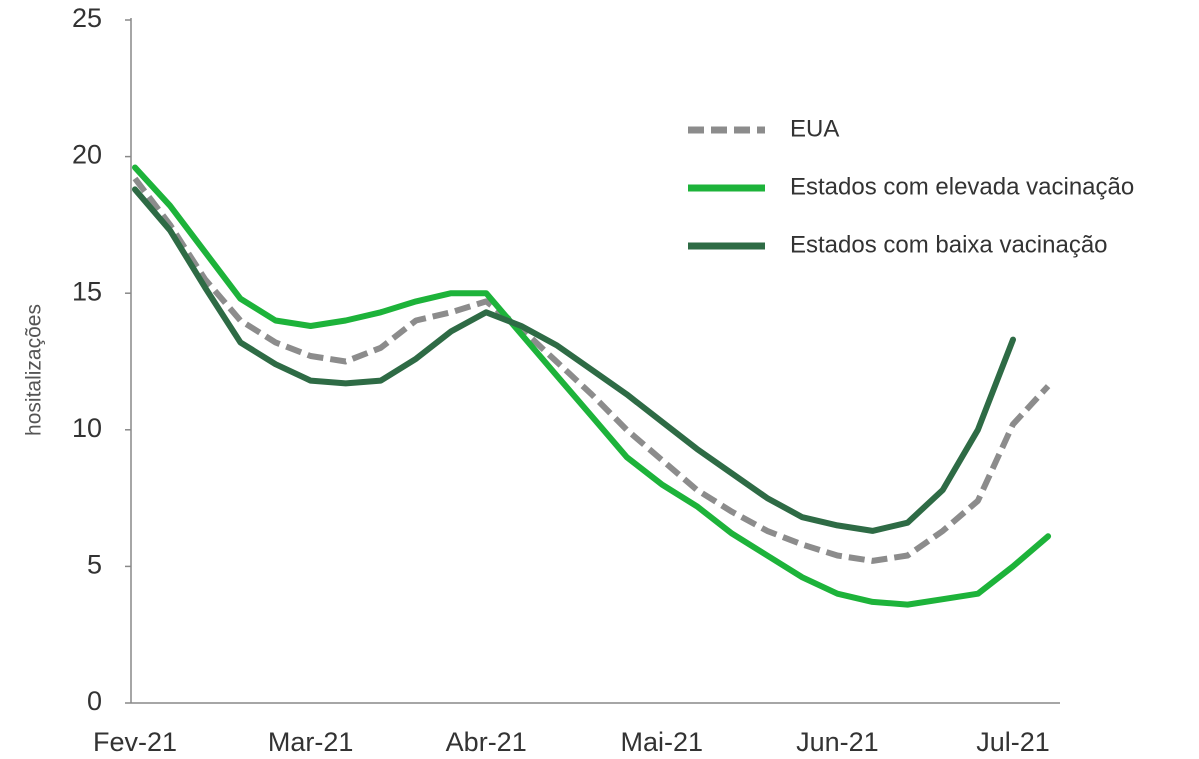 This screenshot has width=1199, height=759. Describe the element at coordinates (837, 742) in the screenshot. I see `x-tick-label: Jun-21` at that location.